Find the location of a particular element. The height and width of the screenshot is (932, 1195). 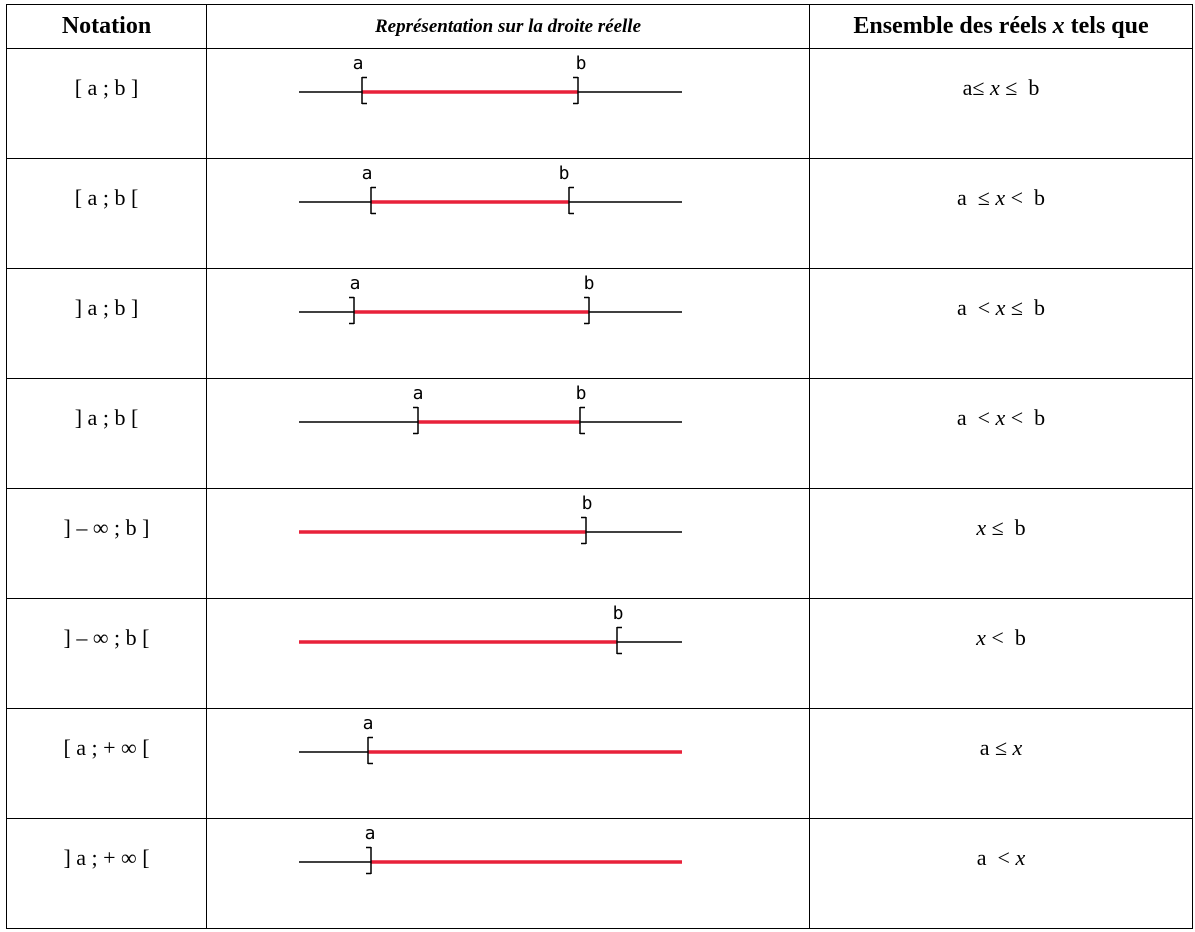

table-row: ] – ∞ ; b ] b x ≤ b is located at coordinates (599, 543).